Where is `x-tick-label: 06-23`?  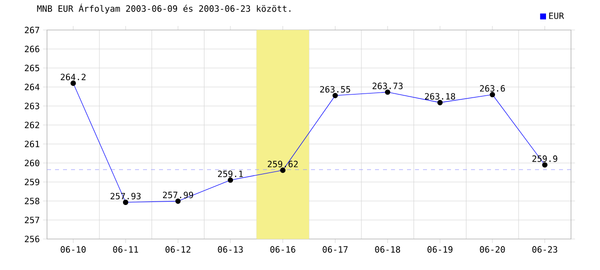
x-tick-label: 06-23 is located at coordinates (545, 249).